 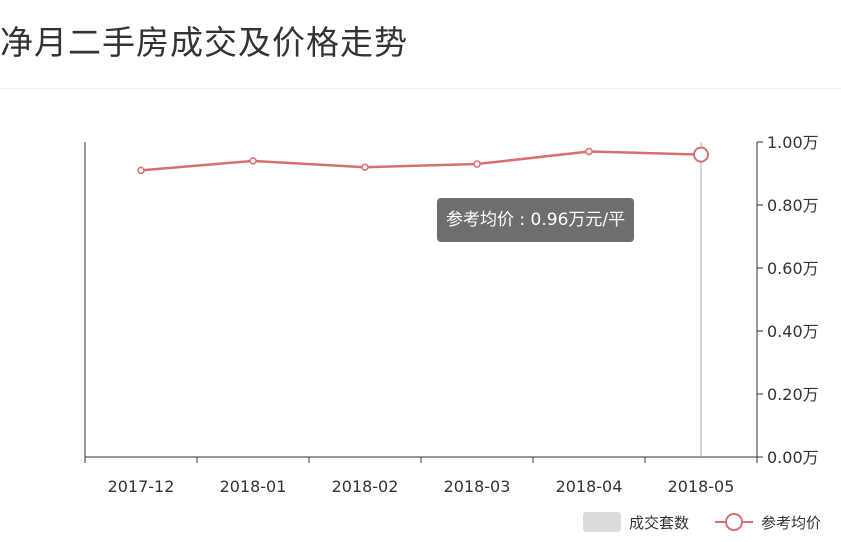 What do you see at coordinates (536, 220) in the screenshot?
I see `price-tooltip: 参考均价 : 0.96万元/平` at bounding box center [536, 220].